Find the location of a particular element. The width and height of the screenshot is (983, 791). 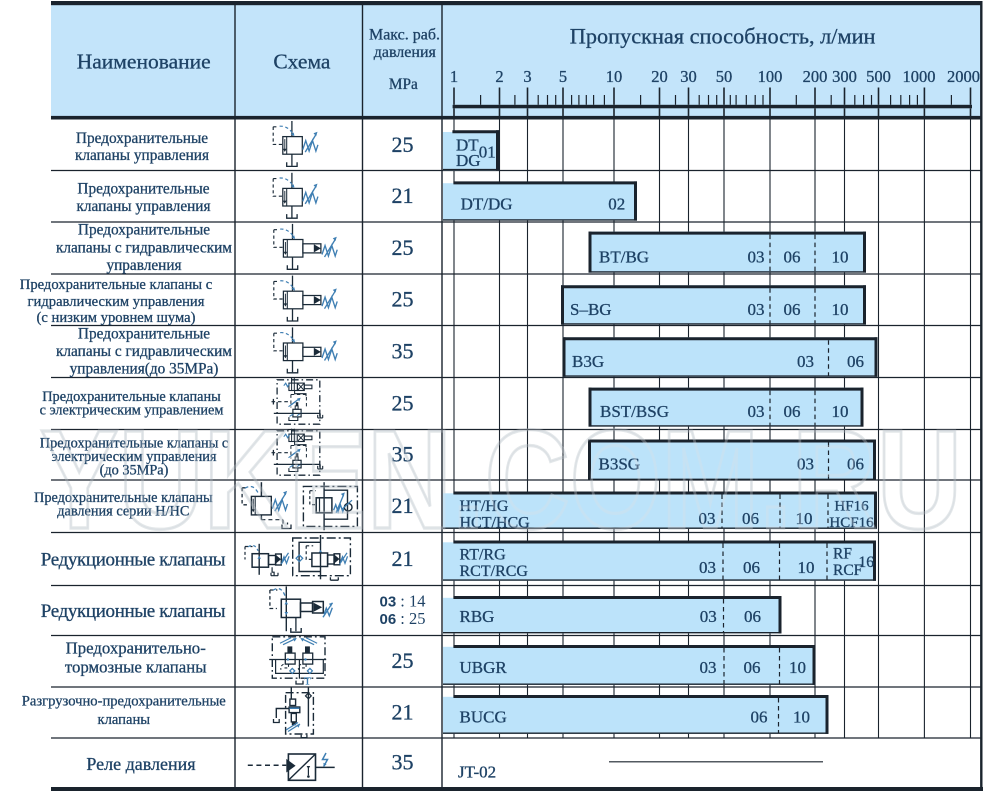

svg-text: Пропускная способность, л/мин is located at coordinates (723, 36).